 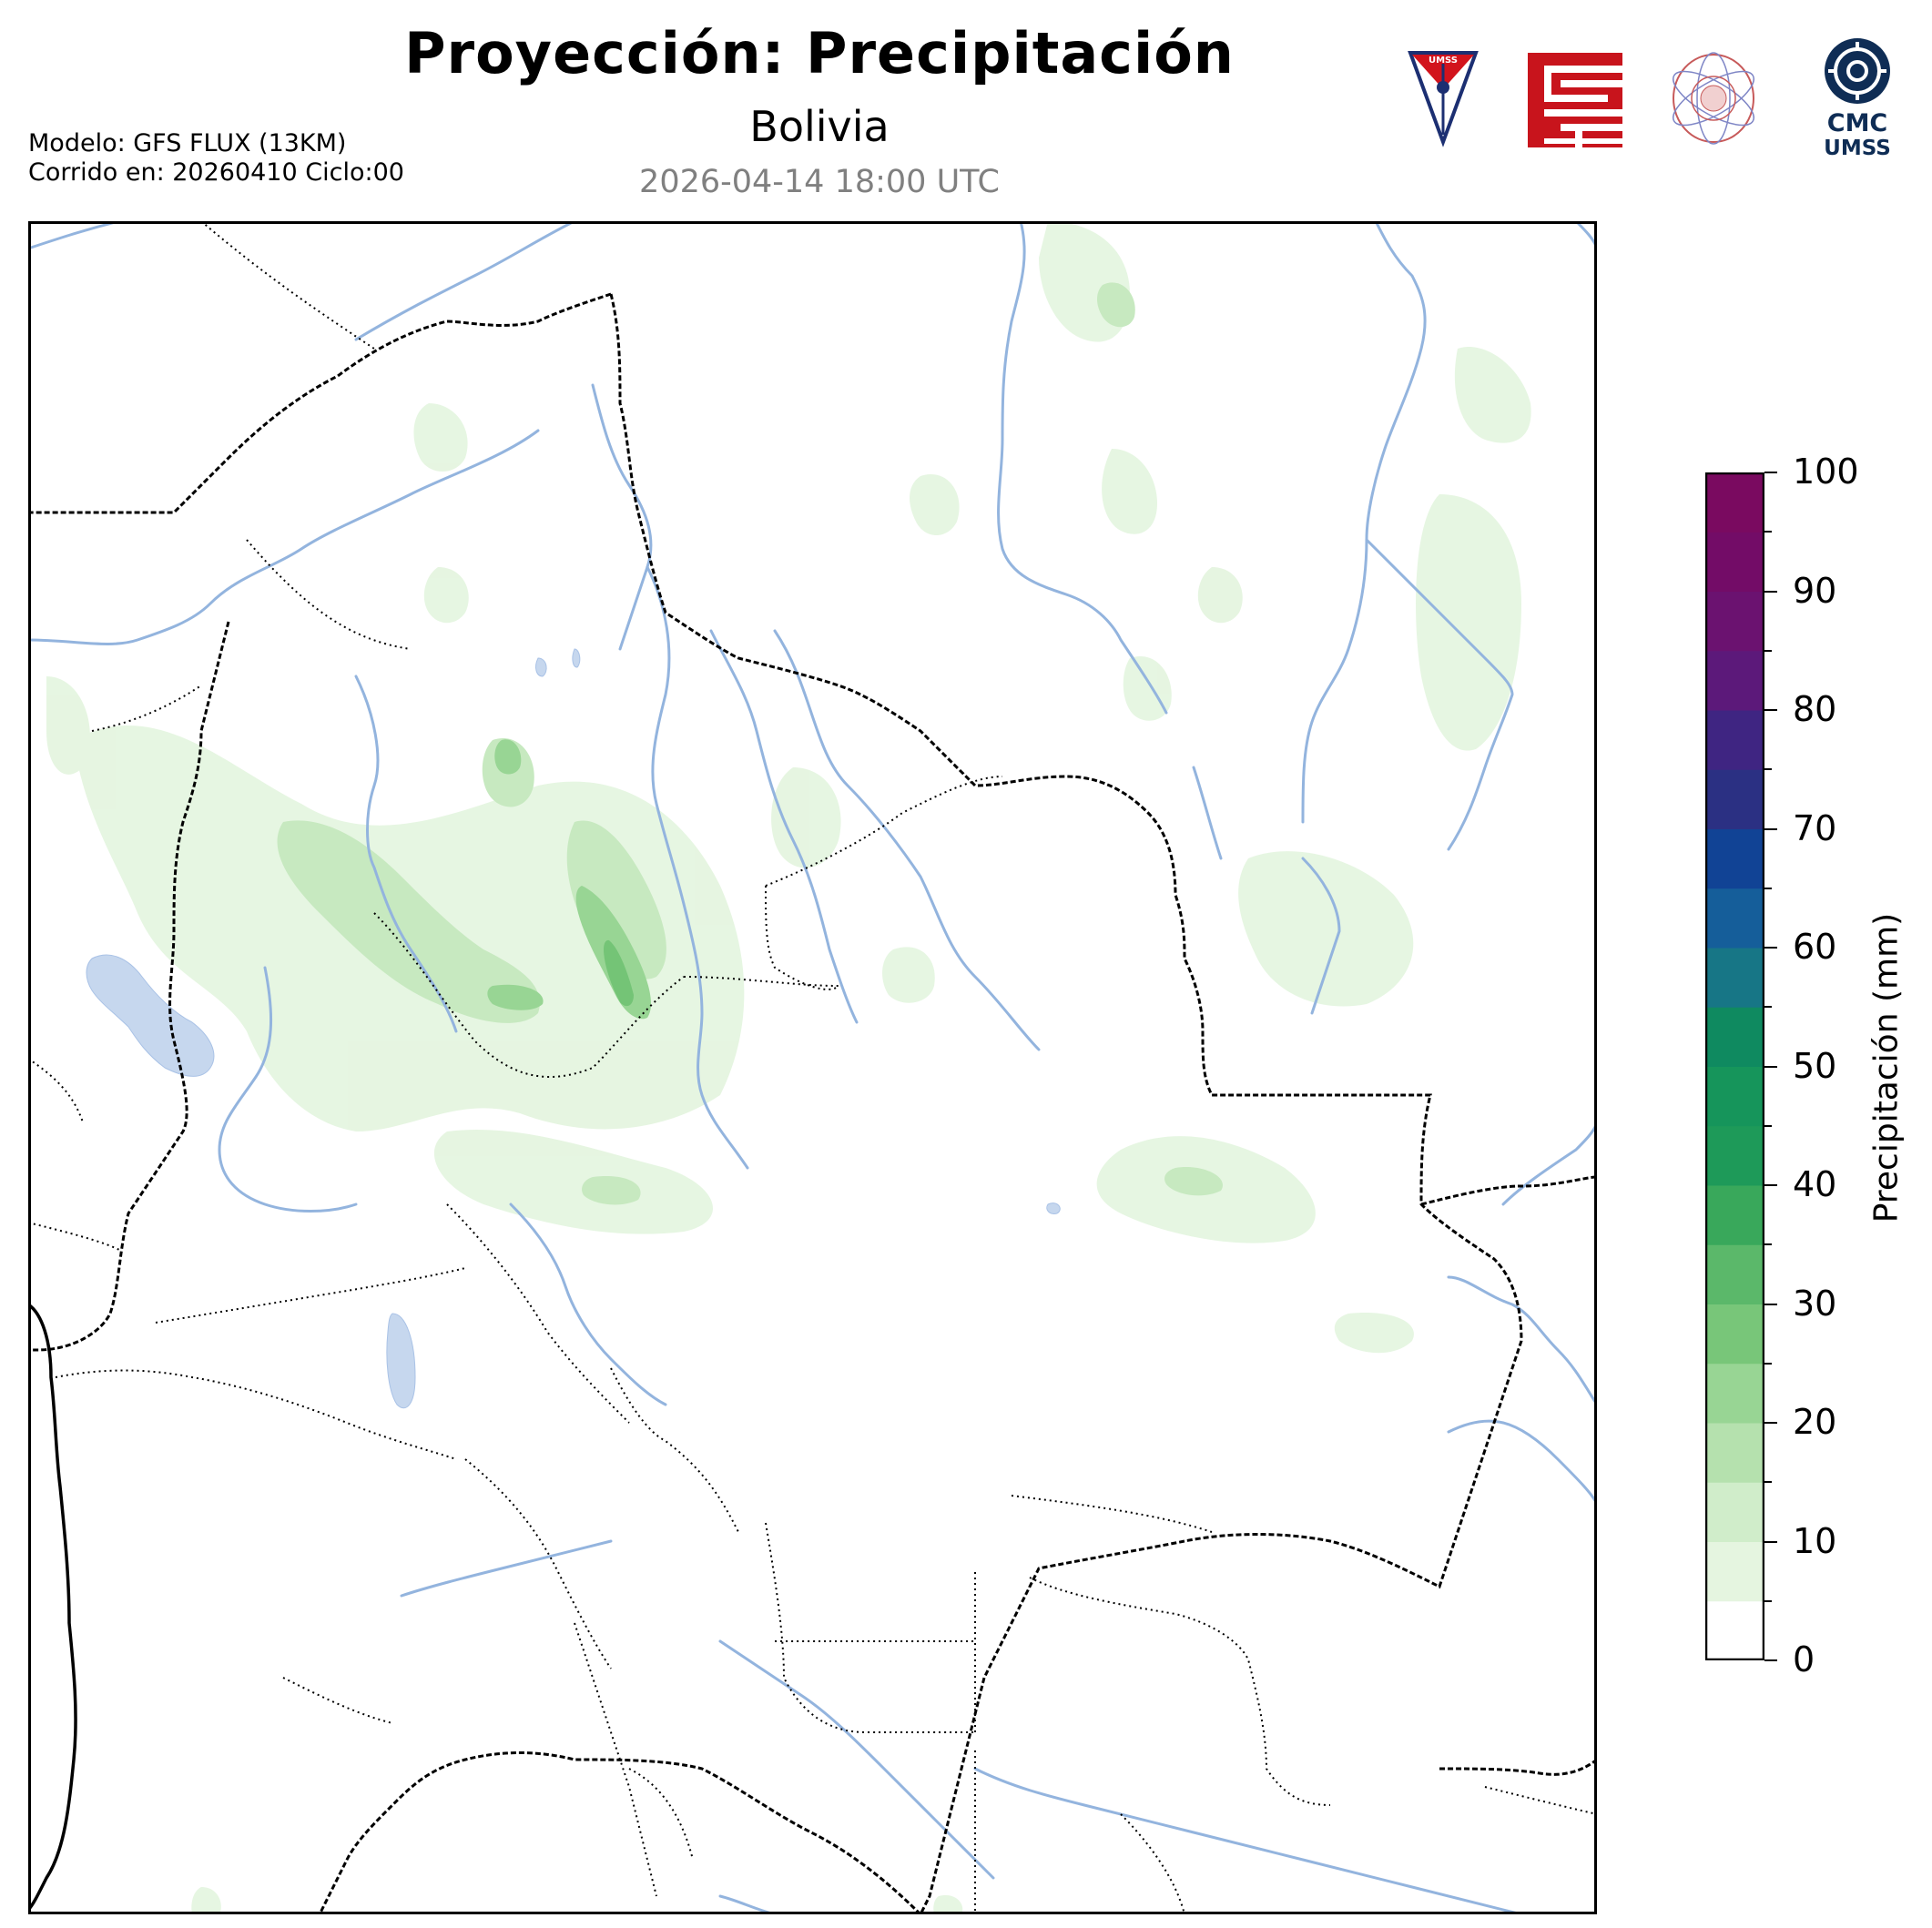 I want to click on colorbar-tick-label: 70, so click(x=1815, y=828).